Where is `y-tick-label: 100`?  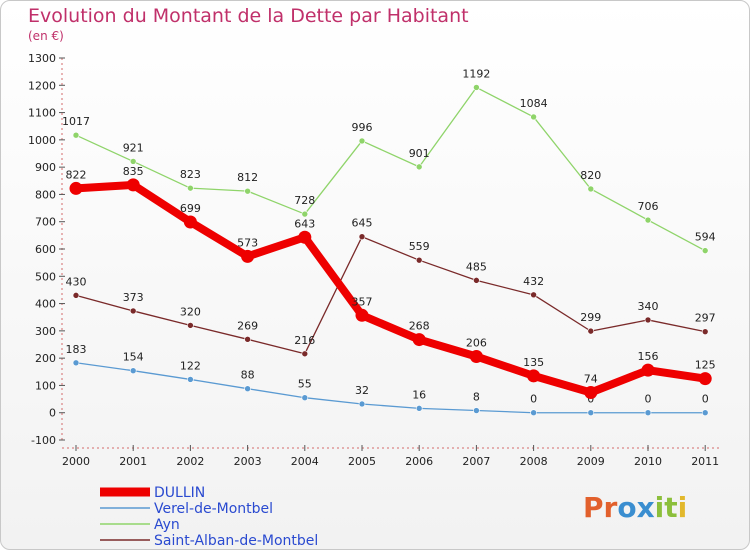 y-tick-label: 100 is located at coordinates (45, 385).